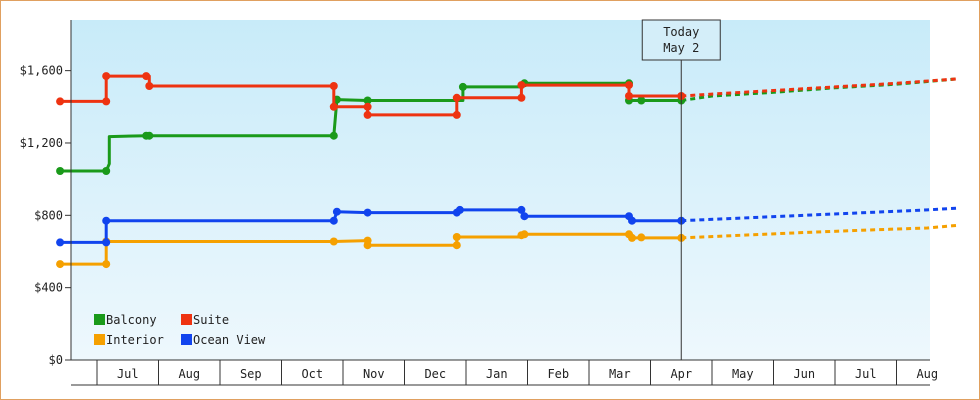 The height and width of the screenshot is (400, 980). Describe the element at coordinates (804, 374) in the screenshot. I see `x-tick-label-11: Jun` at that location.